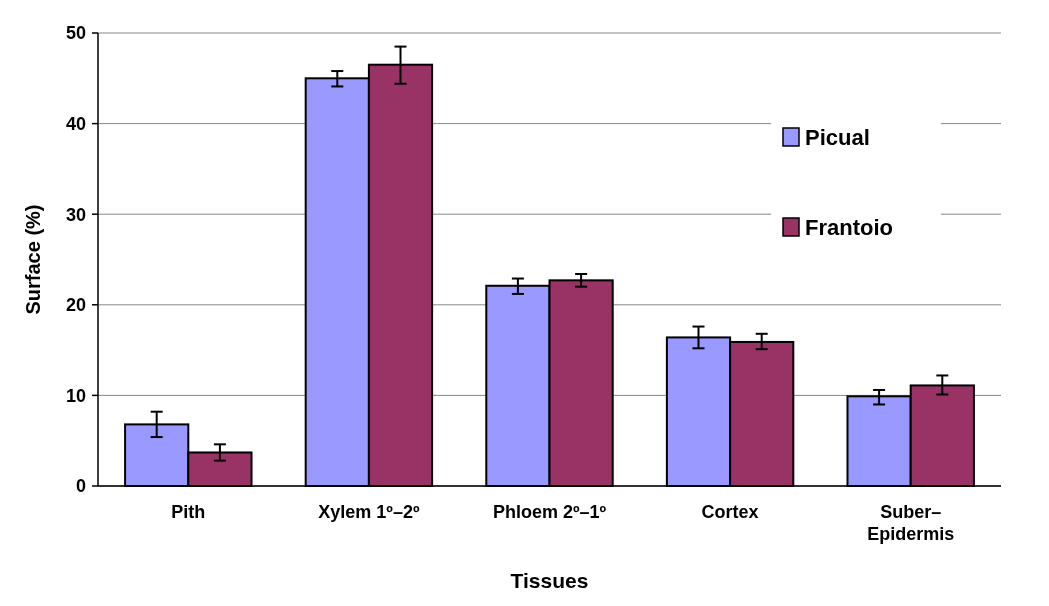 This screenshot has width=1049, height=606. I want to click on y-tick-label: 40, so click(75, 123).